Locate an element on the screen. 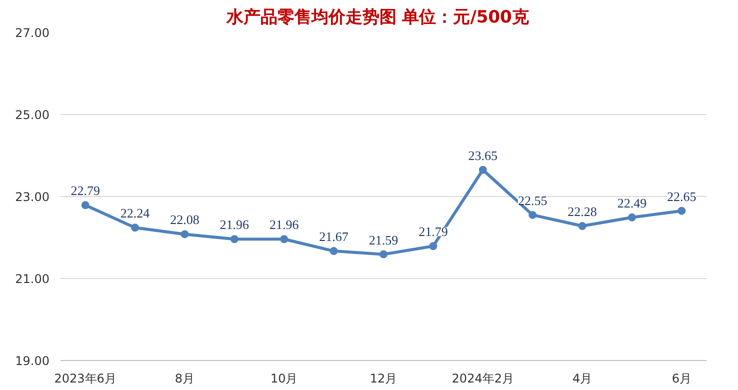 This screenshot has height=390, width=738. x-tick-label: 4月 is located at coordinates (582, 379).